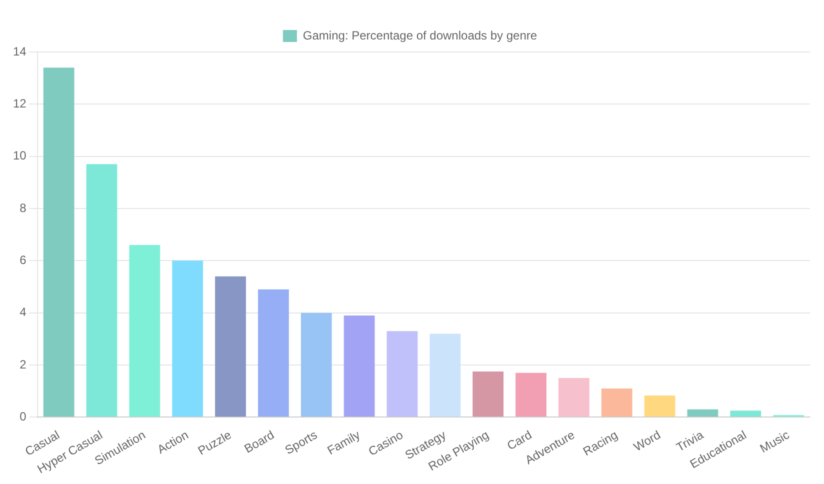 This screenshot has height=484, width=824. What do you see at coordinates (23, 207) in the screenshot?
I see `y-tick-label: 8` at bounding box center [23, 207].